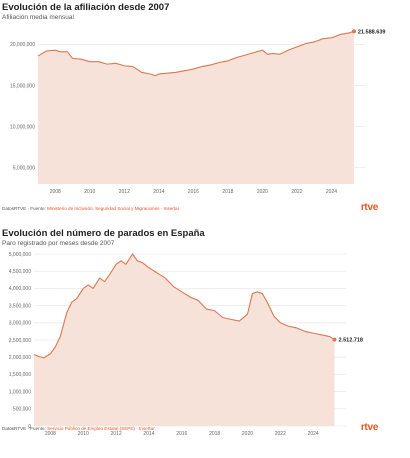 This screenshot has height=458, width=410. Describe the element at coordinates (20, 272) in the screenshot. I see `y-tick-label: 4,500,000` at that location.